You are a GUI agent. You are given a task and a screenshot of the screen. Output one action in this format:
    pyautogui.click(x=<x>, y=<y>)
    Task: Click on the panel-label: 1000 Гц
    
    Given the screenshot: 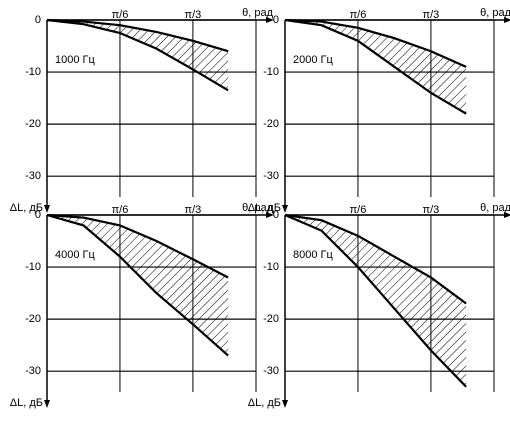 What is the action you would take?
    pyautogui.click(x=75, y=60)
    